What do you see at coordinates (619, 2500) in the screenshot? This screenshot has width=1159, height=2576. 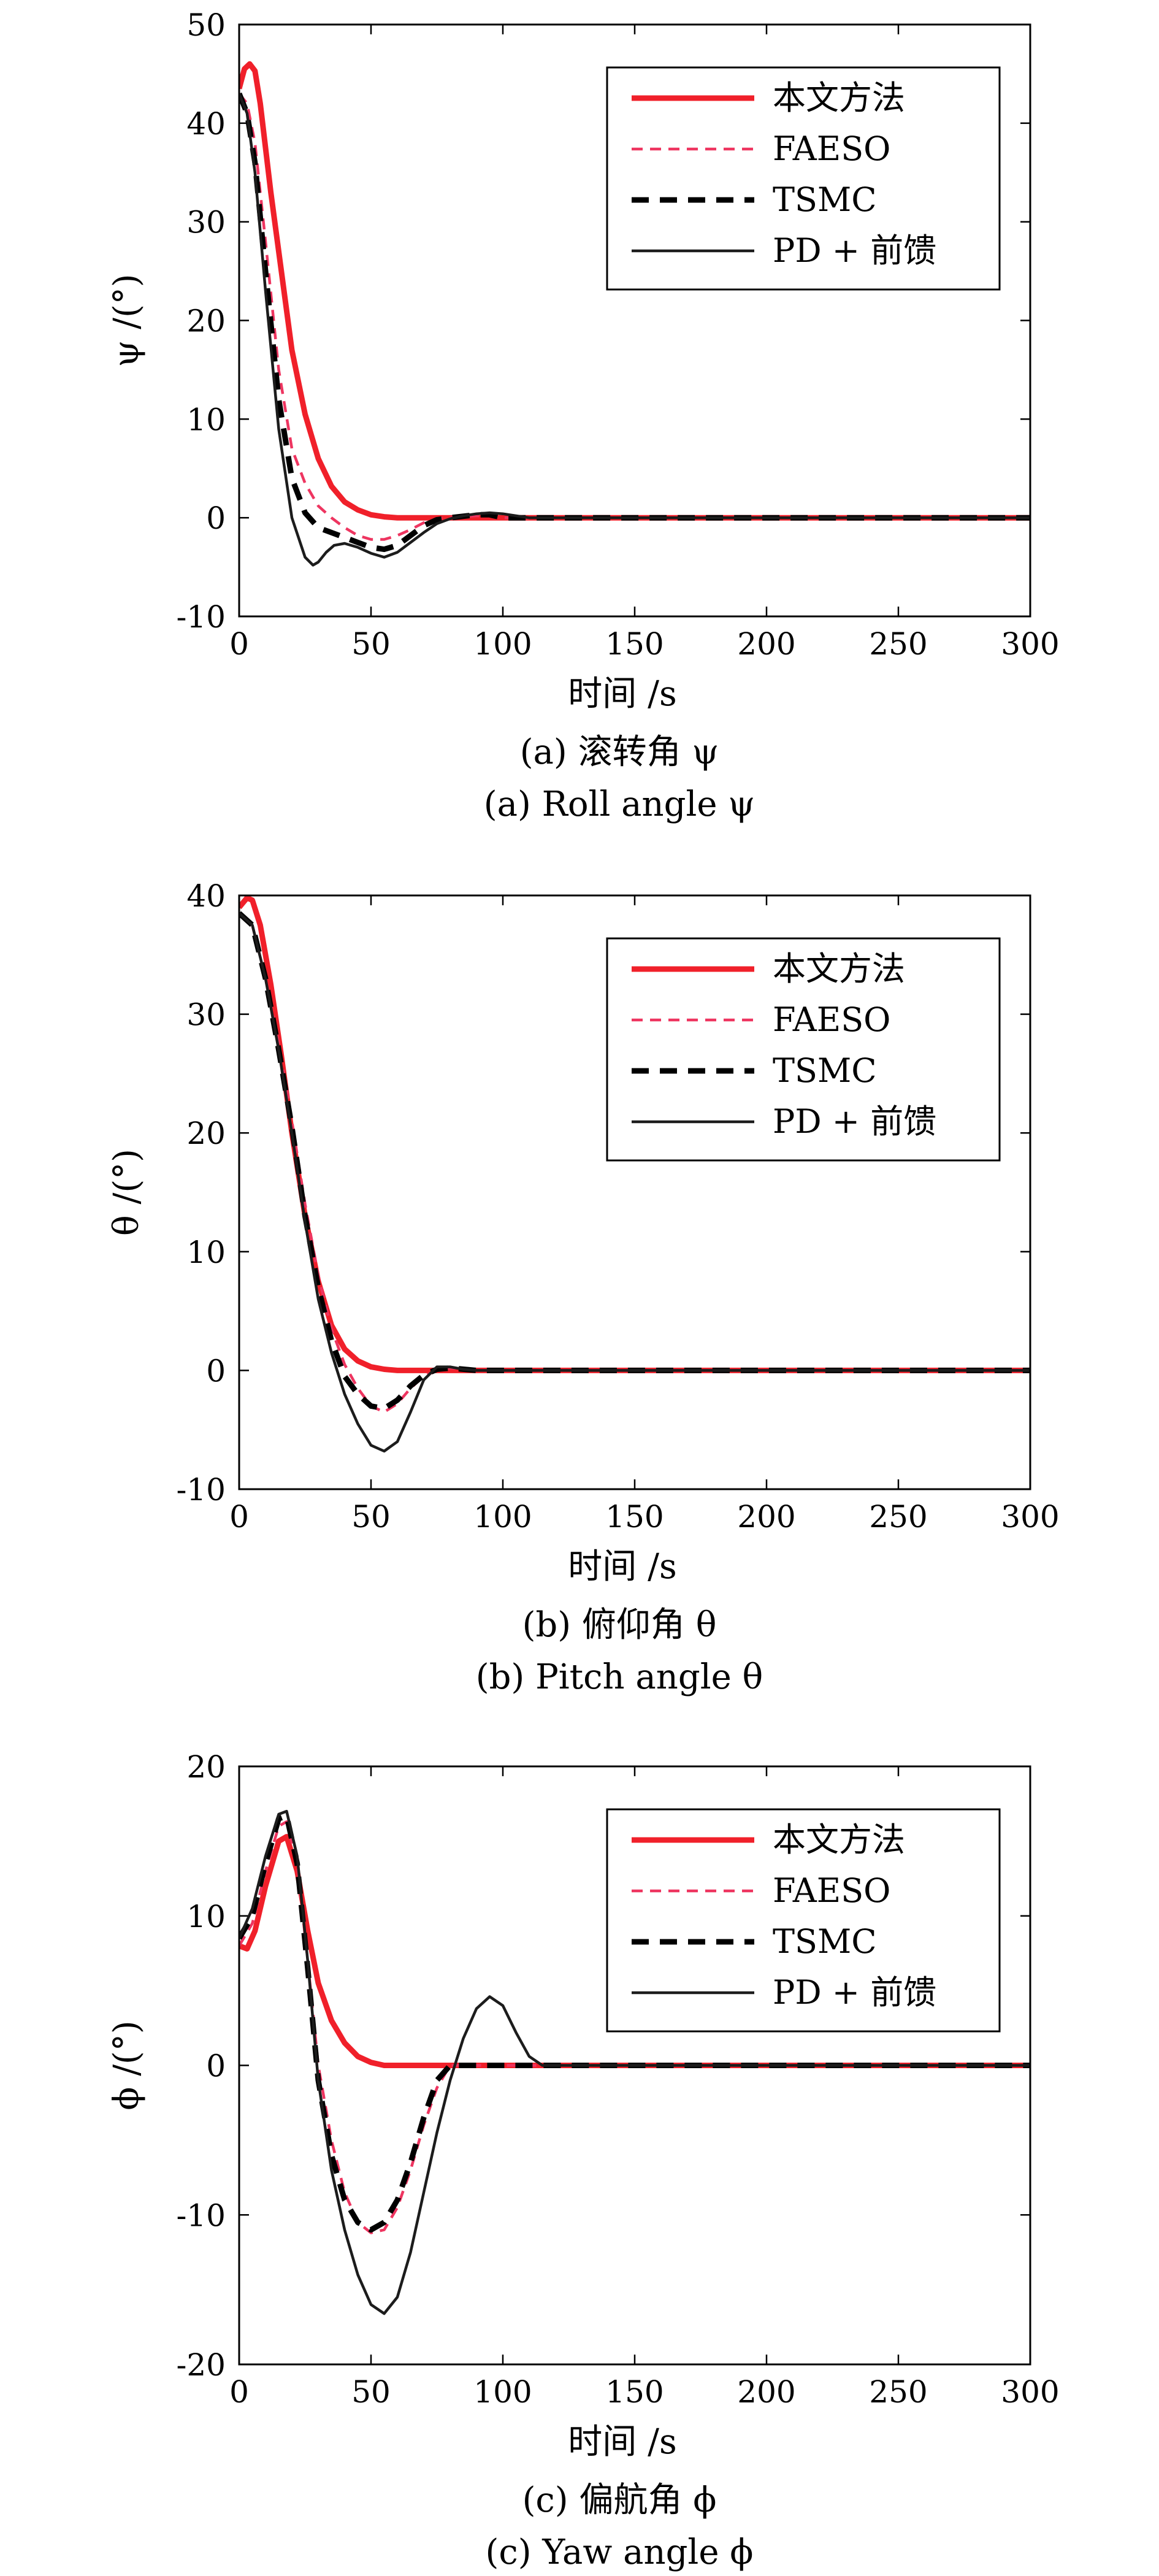 I see `caption-cn: (c) 偏航角 ϕ` at bounding box center [619, 2500].